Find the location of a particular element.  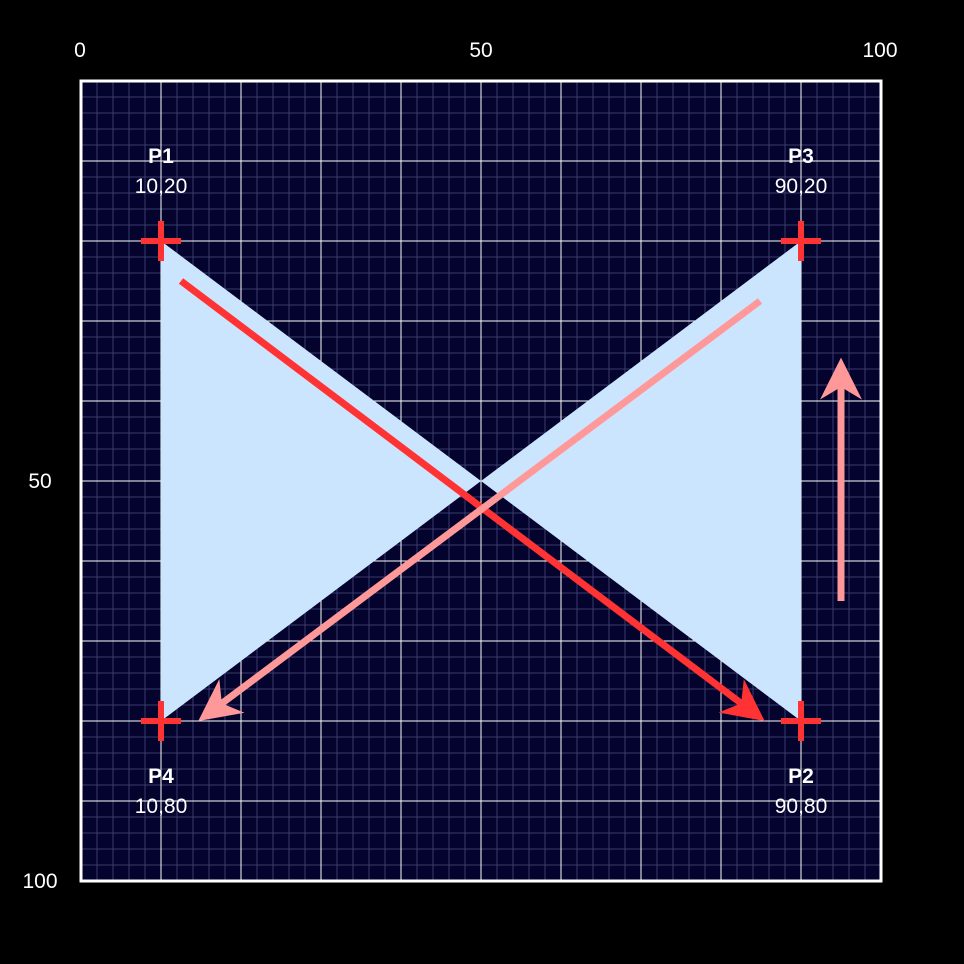

axis-left-label-100: 100 is located at coordinates (39, 881).